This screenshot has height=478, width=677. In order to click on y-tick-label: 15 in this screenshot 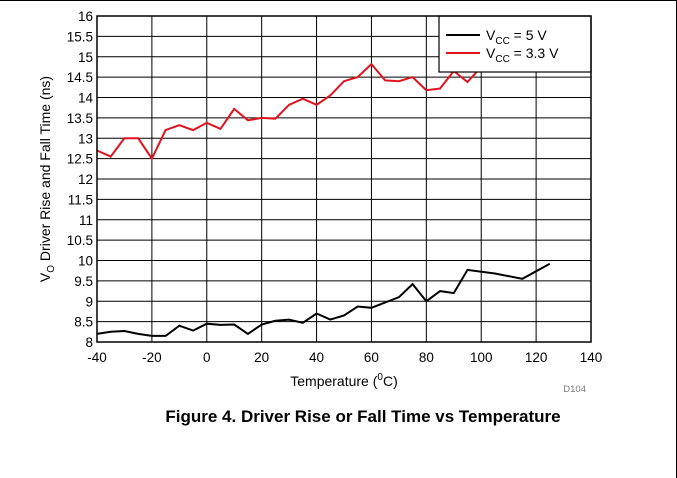, I will do `click(85, 57)`.